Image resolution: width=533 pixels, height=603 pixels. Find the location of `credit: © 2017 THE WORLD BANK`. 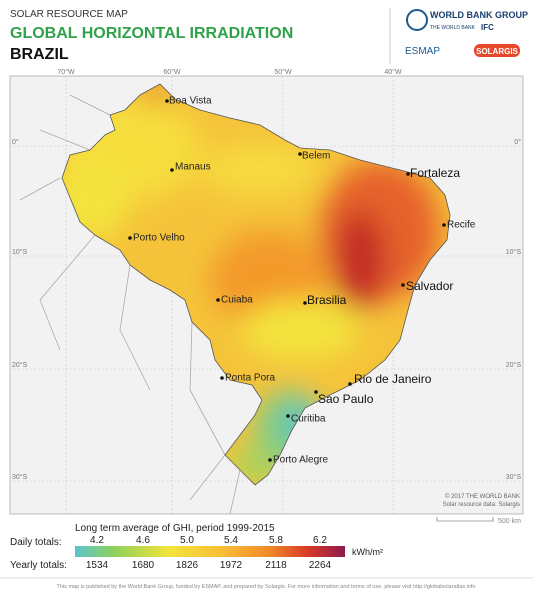

credit: © 2017 THE WORLD BANK is located at coordinates (482, 496).